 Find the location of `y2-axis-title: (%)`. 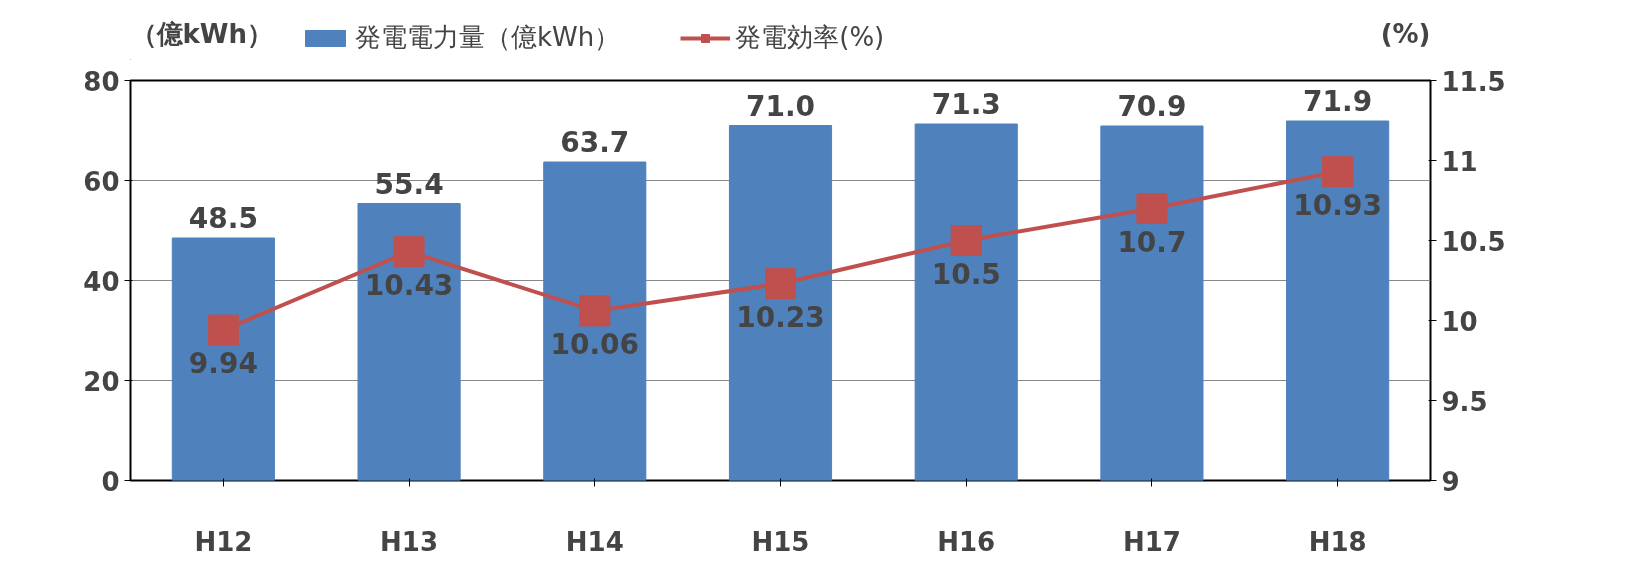

y2-axis-title: (%) is located at coordinates (1405, 33).